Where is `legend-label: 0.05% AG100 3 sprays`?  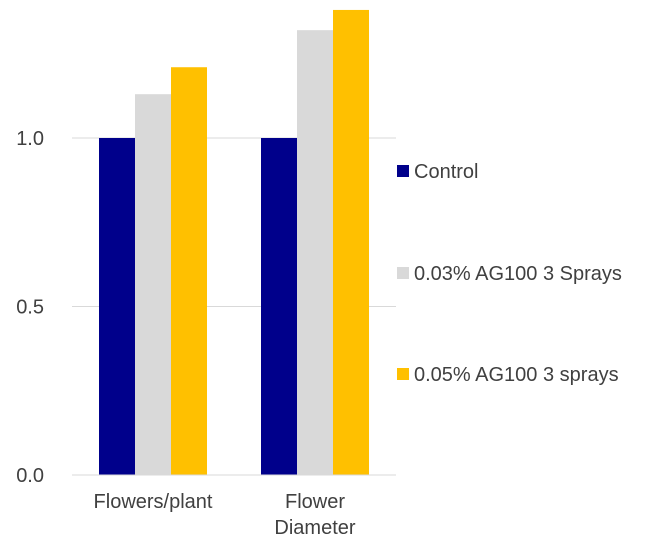
legend-label: 0.05% AG100 3 sprays is located at coordinates (516, 375).